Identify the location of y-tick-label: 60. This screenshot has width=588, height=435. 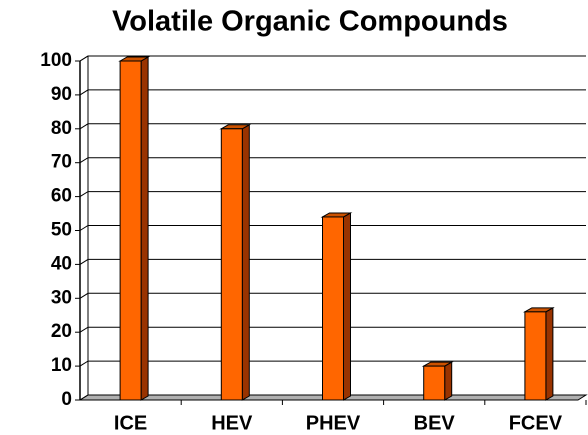
(61, 196).